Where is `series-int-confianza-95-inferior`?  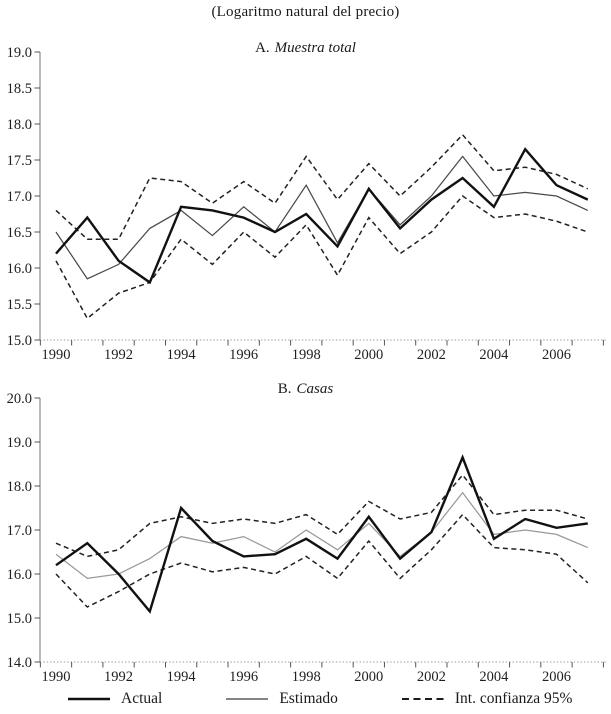 series-int-confianza-95-inferior is located at coordinates (322, 560).